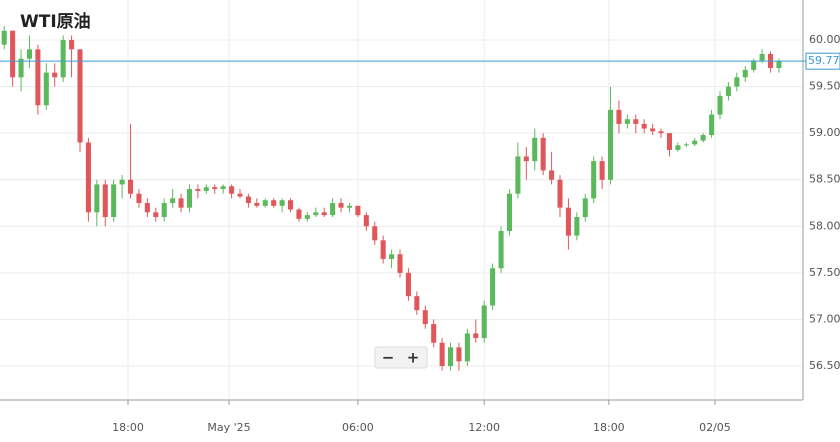  What do you see at coordinates (824, 179) in the screenshot?
I see `y-tick-label: 58.500` at bounding box center [824, 179].